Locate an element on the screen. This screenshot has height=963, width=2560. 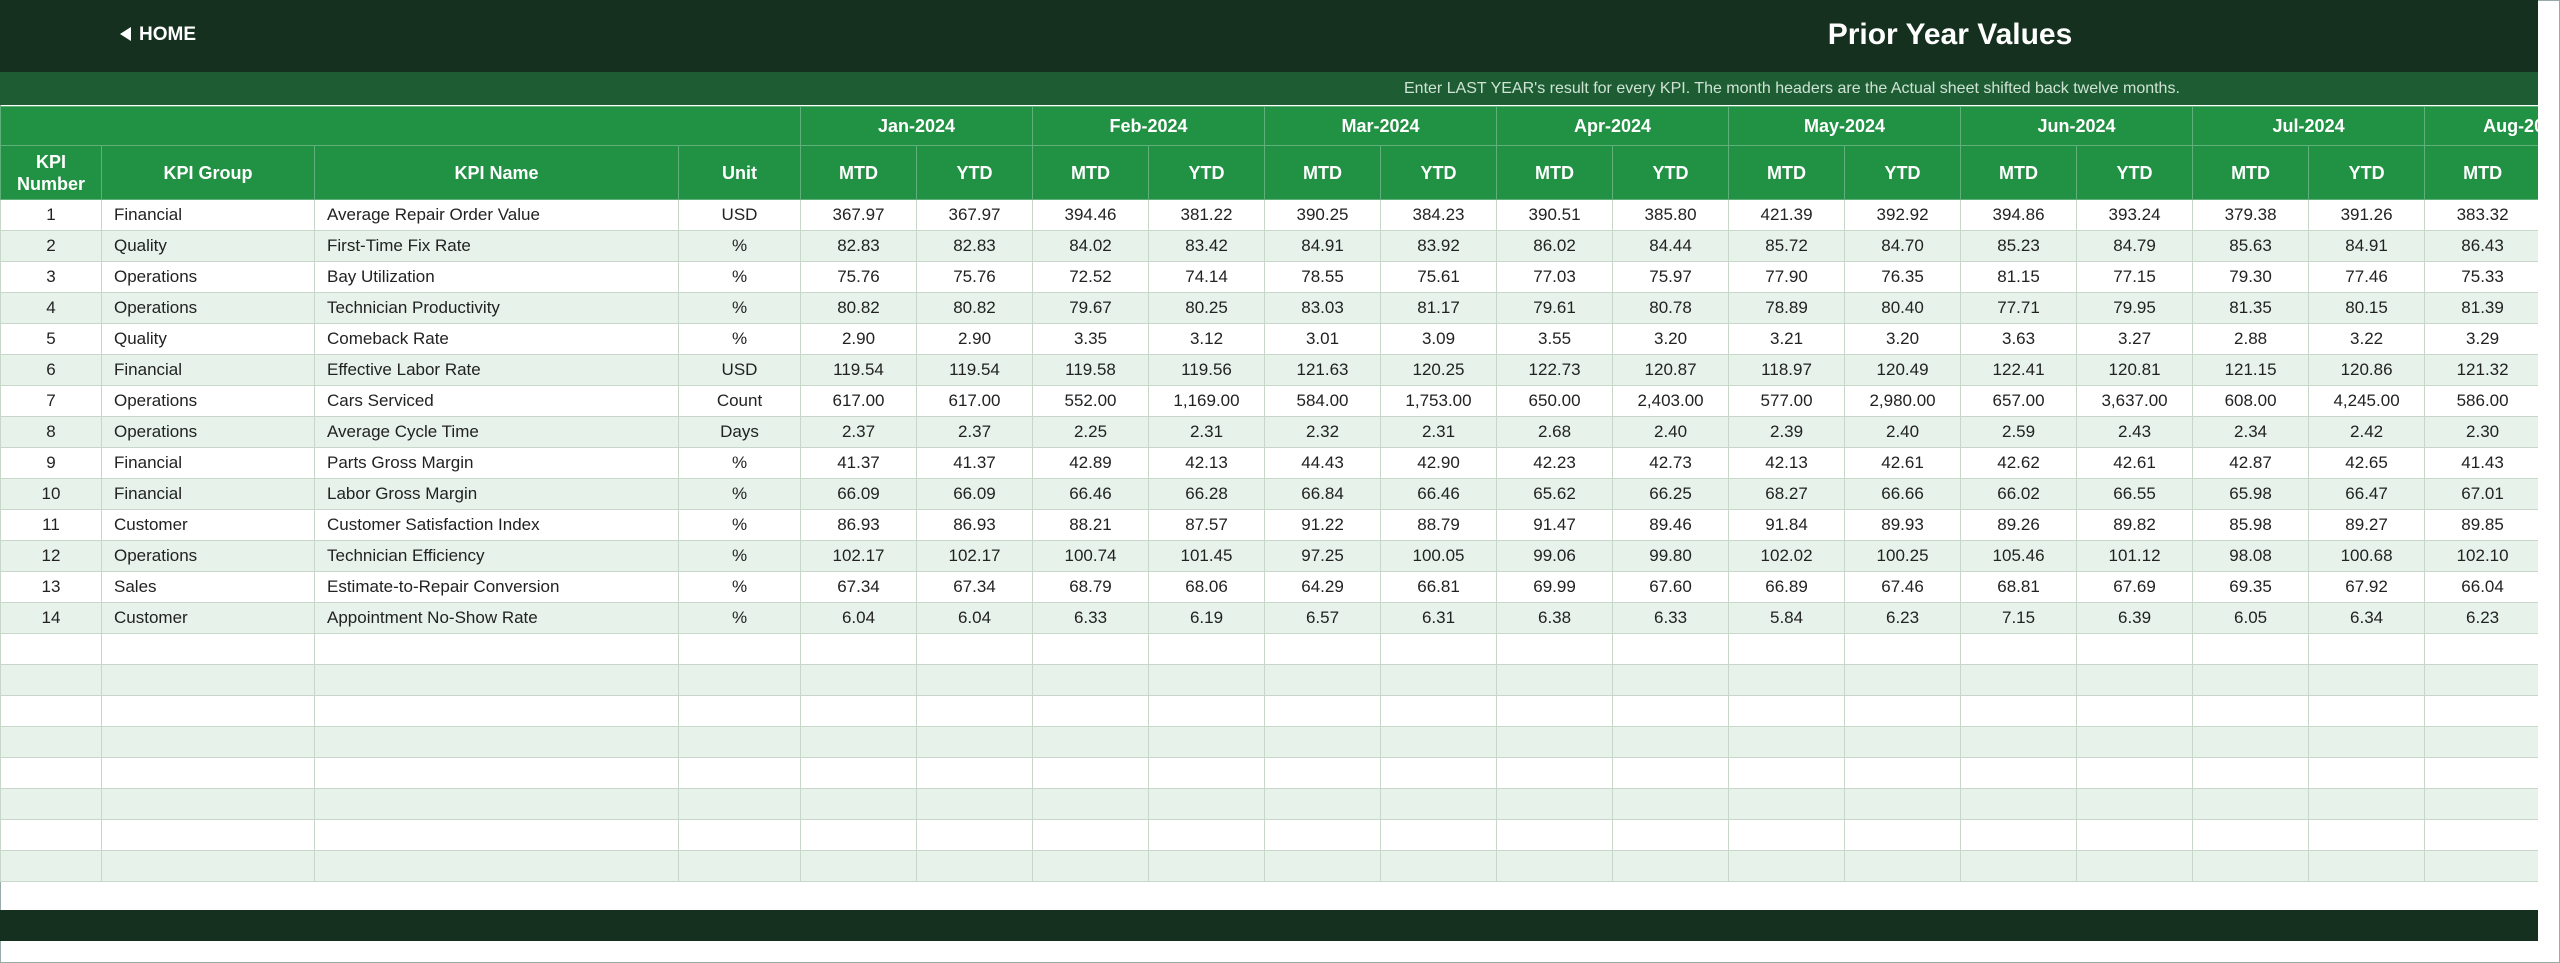
kpi-value: 80.40 is located at coordinates (1903, 308).